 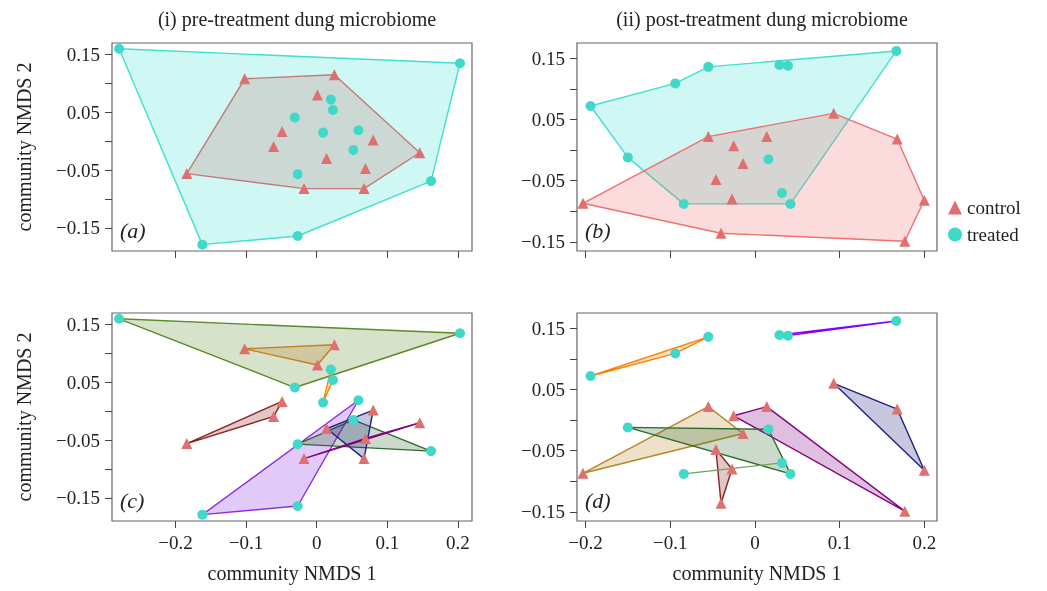 What do you see at coordinates (132, 500) in the screenshot?
I see `annotation: (c)` at bounding box center [132, 500].